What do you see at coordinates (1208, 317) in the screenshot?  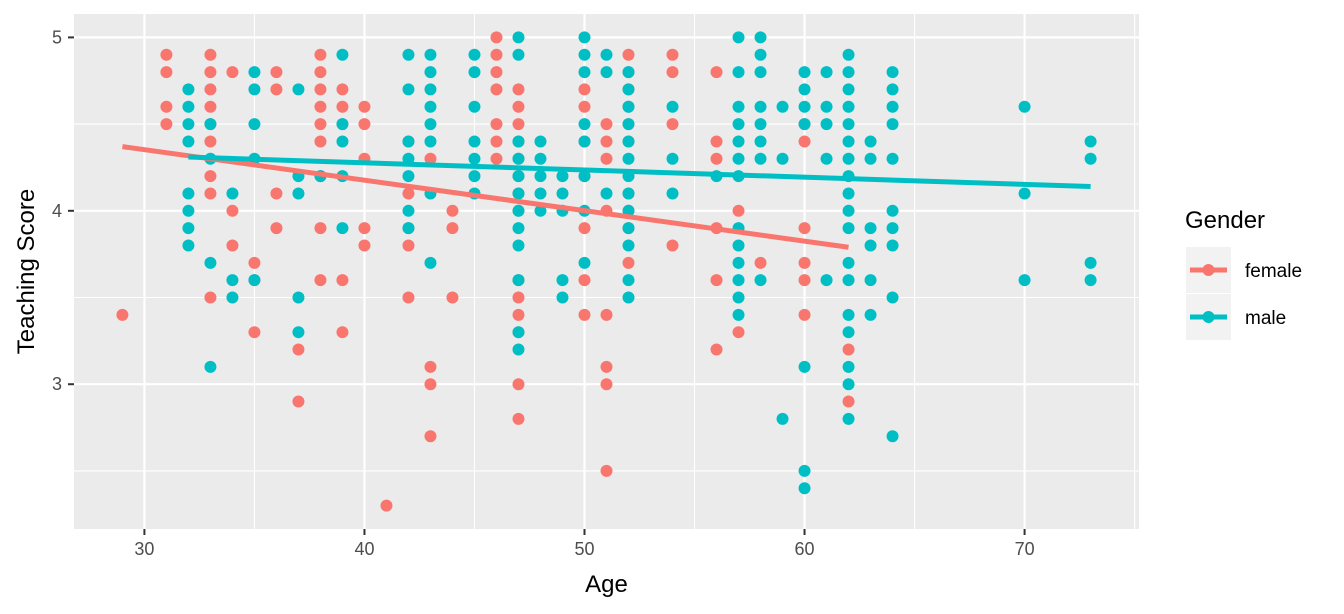 I see `legend-point-male` at bounding box center [1208, 317].